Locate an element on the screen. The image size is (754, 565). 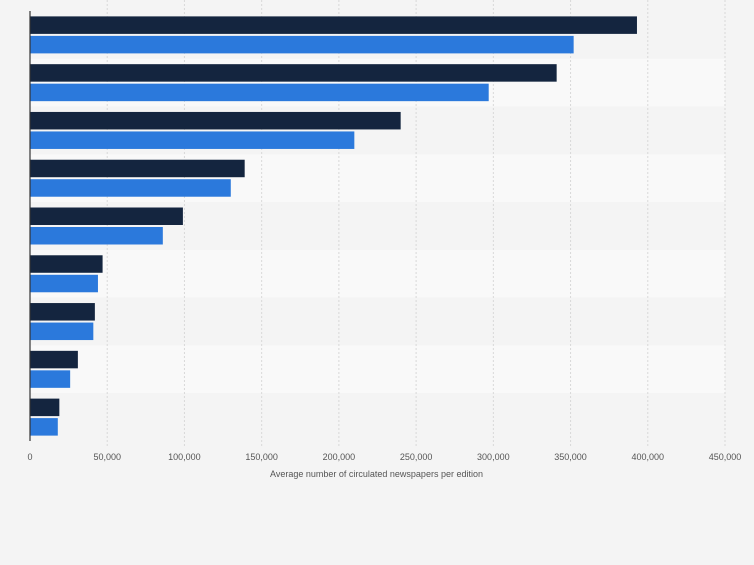
x-tick-label-4: 200,000 is located at coordinates (339, 457).